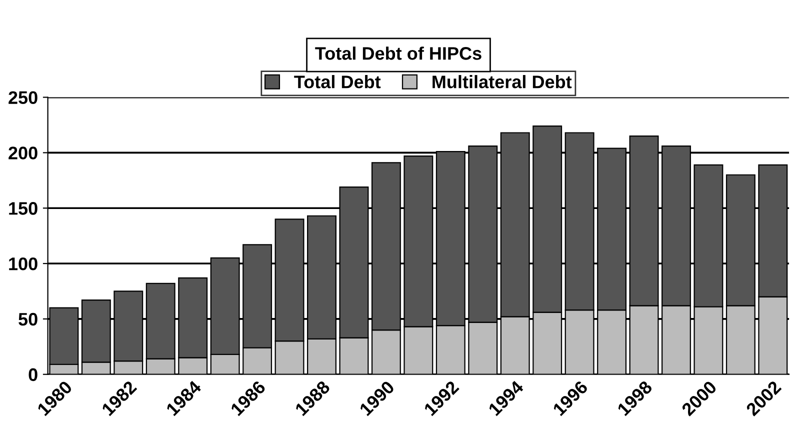 Image resolution: width=797 pixels, height=423 pixels. I want to click on legend-label: Total Debt, so click(337, 81).